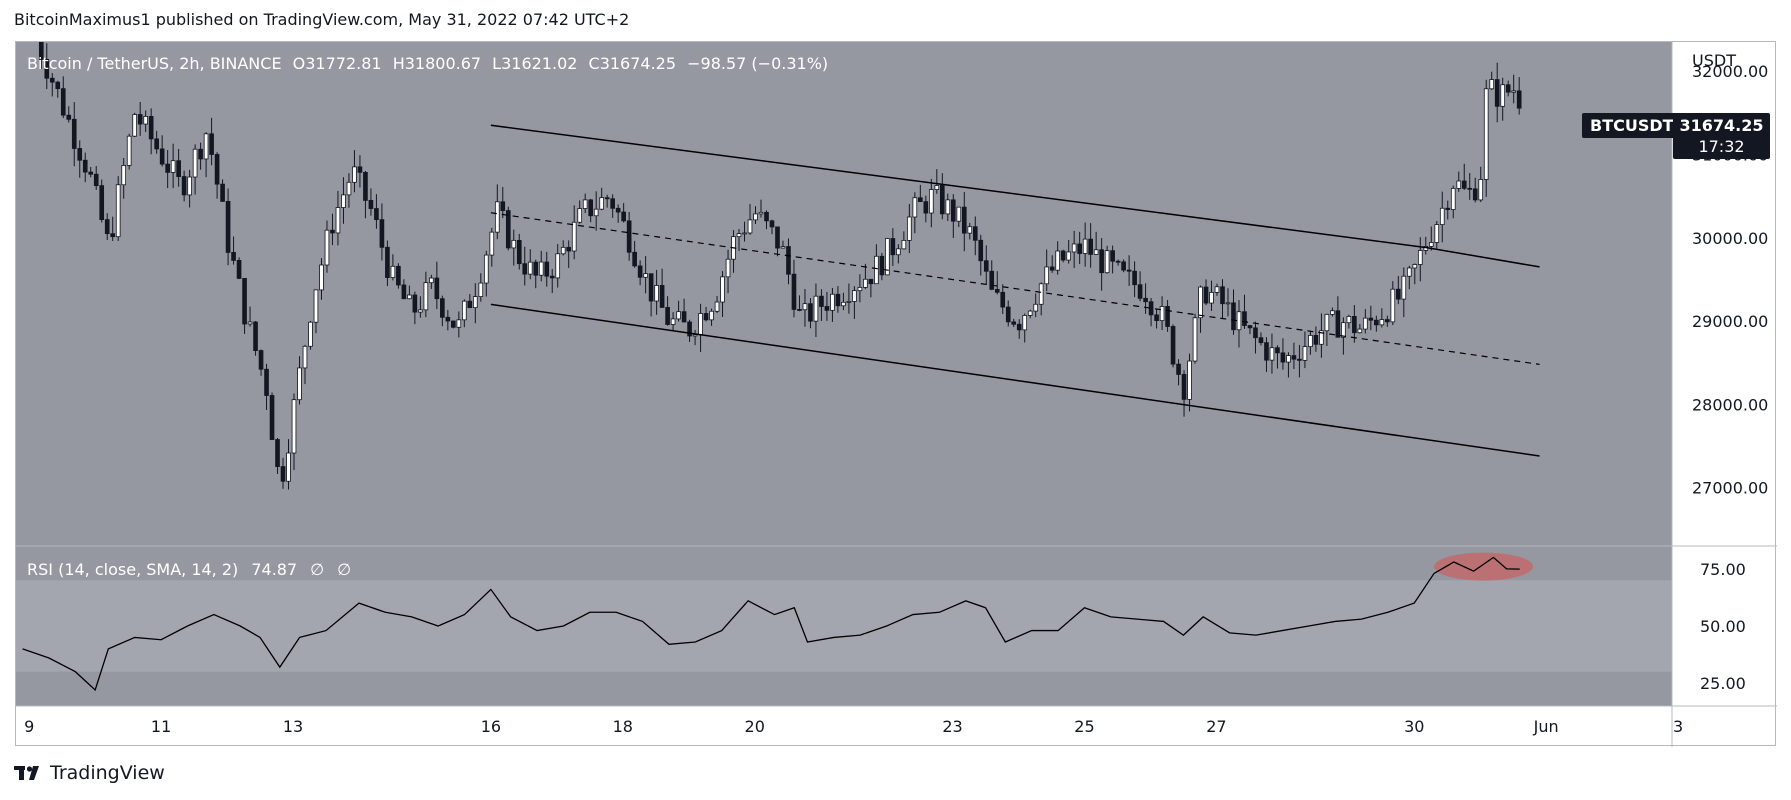 Image resolution: width=1791 pixels, height=800 pixels. I want to click on rsi-title: RSI (14, close, SMA, 14, 2), so click(133, 569).